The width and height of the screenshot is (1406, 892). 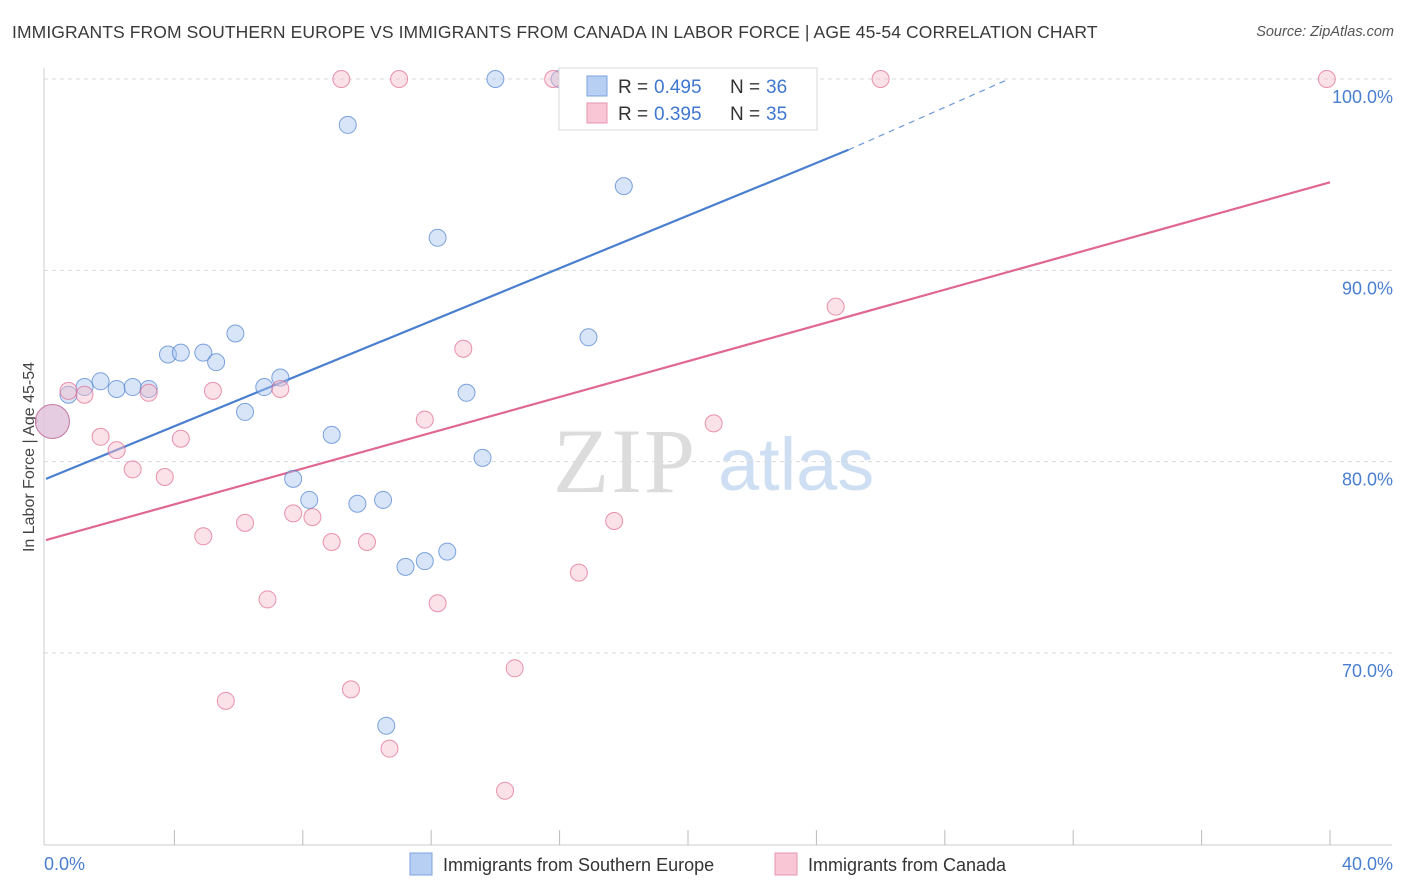 I want to click on watermark-zip: ZIP, so click(x=625, y=461).